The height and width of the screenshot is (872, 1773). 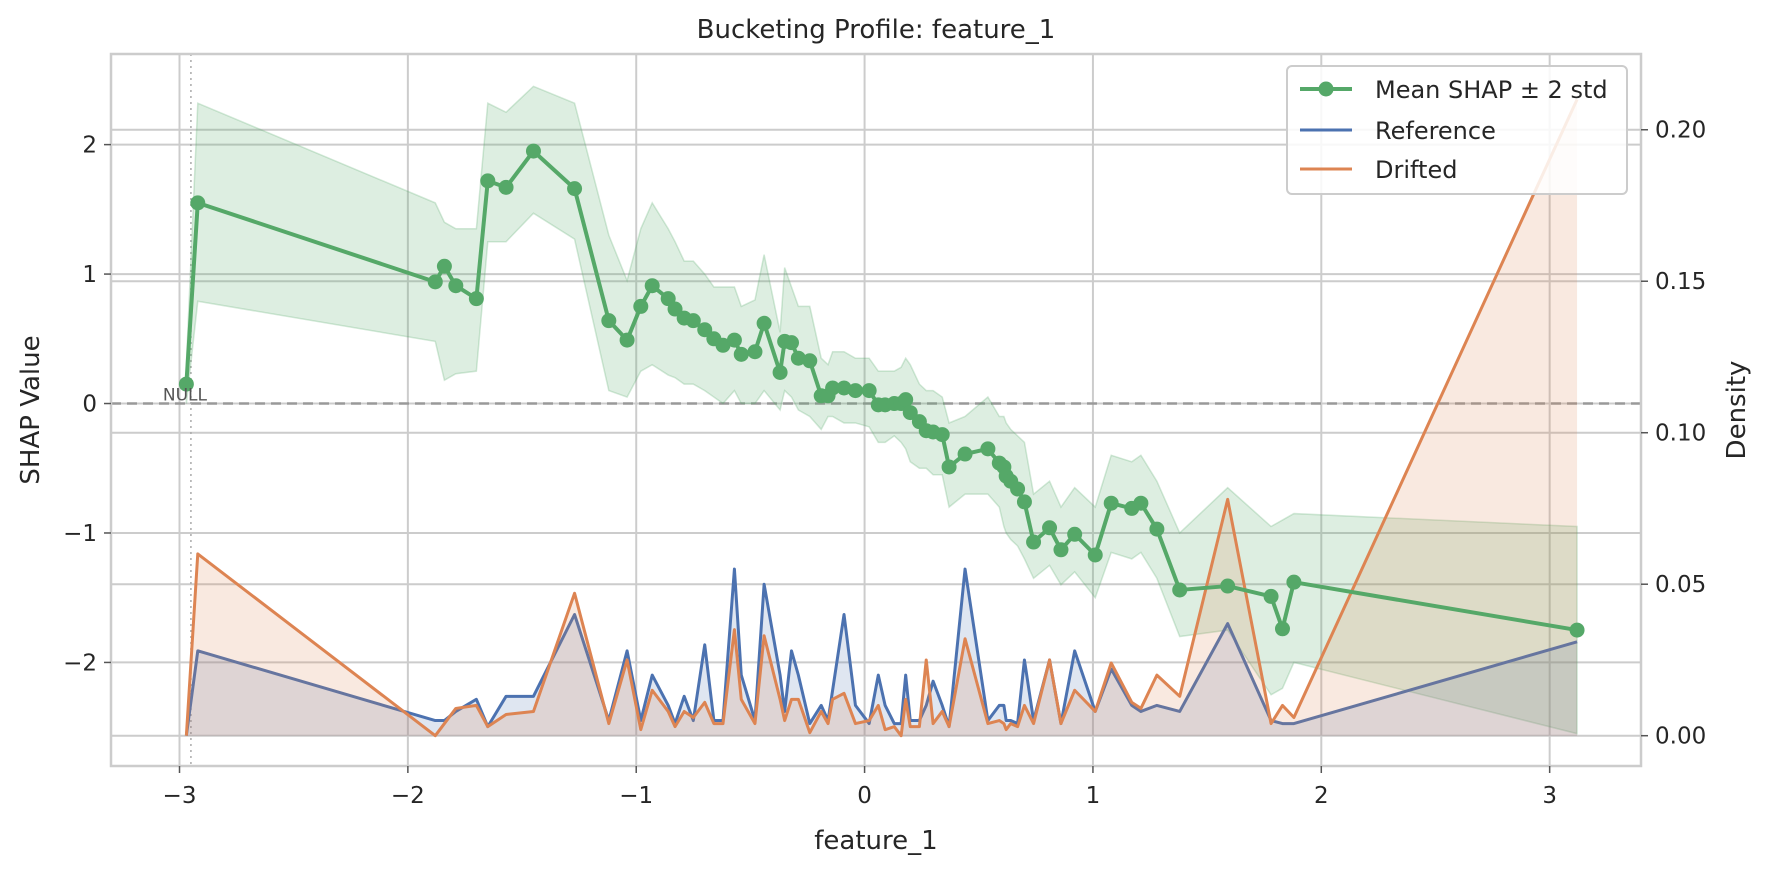 I want to click on y-right-axis-label: Density, so click(x=1737, y=410).